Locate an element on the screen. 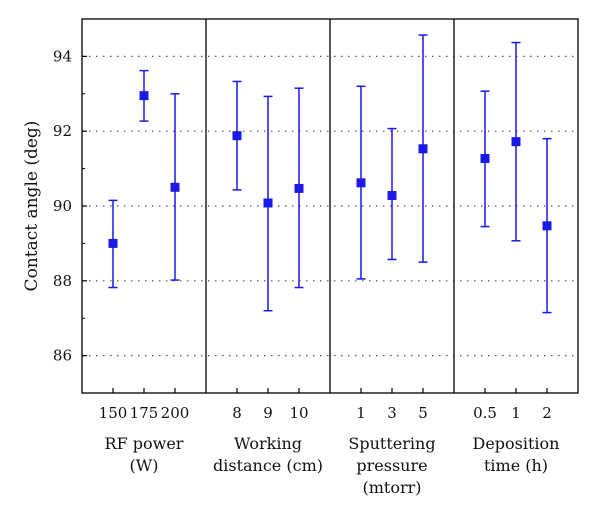 This screenshot has height=523, width=600. x-tick-label: 150 is located at coordinates (113, 413).